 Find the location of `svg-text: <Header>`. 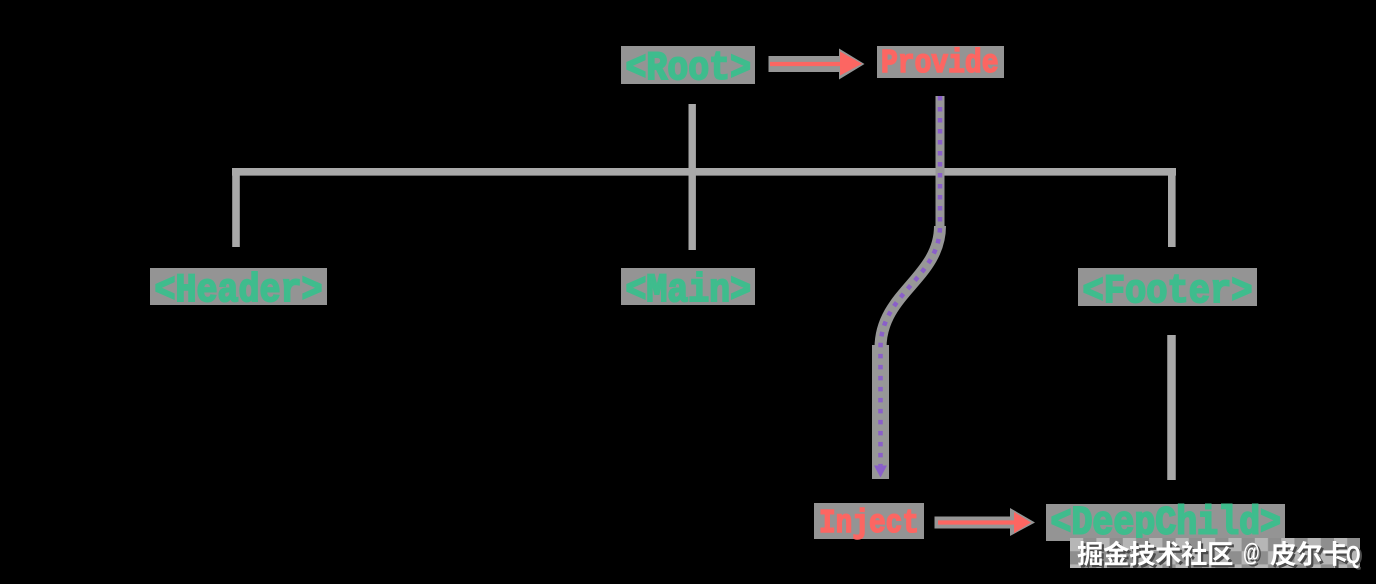

svg-text: <Header> is located at coordinates (239, 291).